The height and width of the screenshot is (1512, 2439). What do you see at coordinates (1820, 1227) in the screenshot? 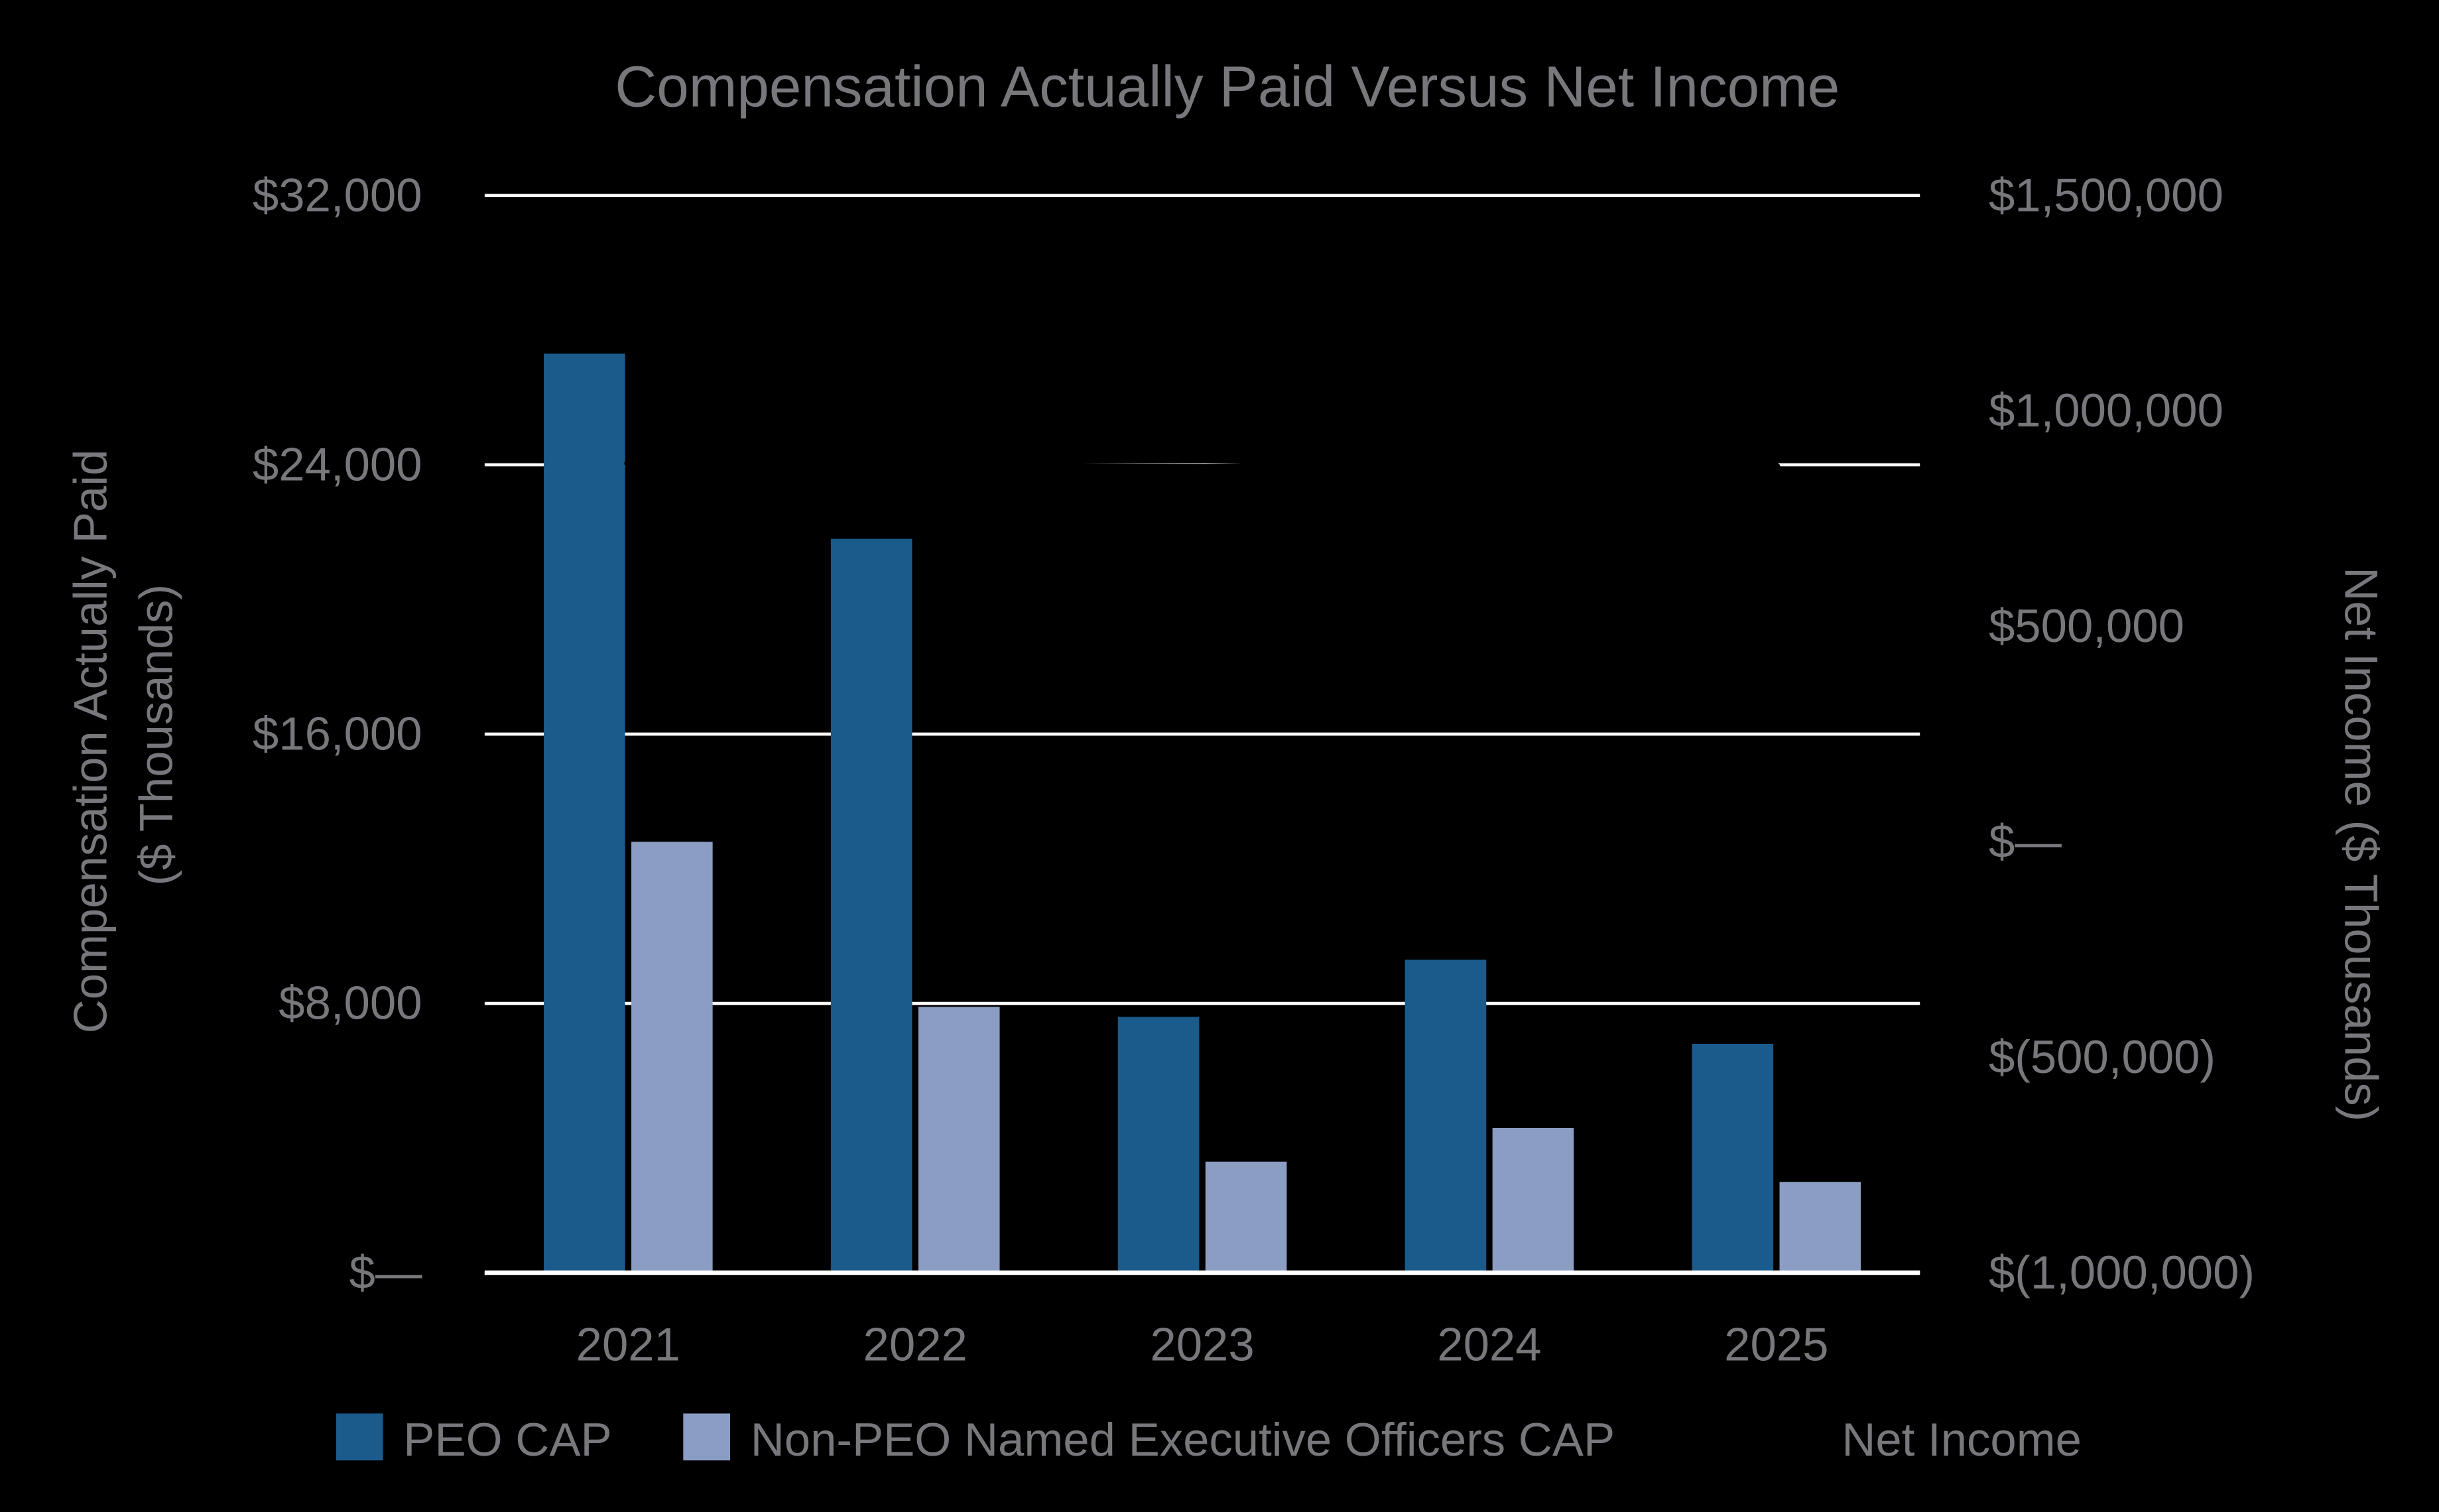
I see `bar-non-peo-named-executive-officers-cap-2025` at bounding box center [1820, 1227].